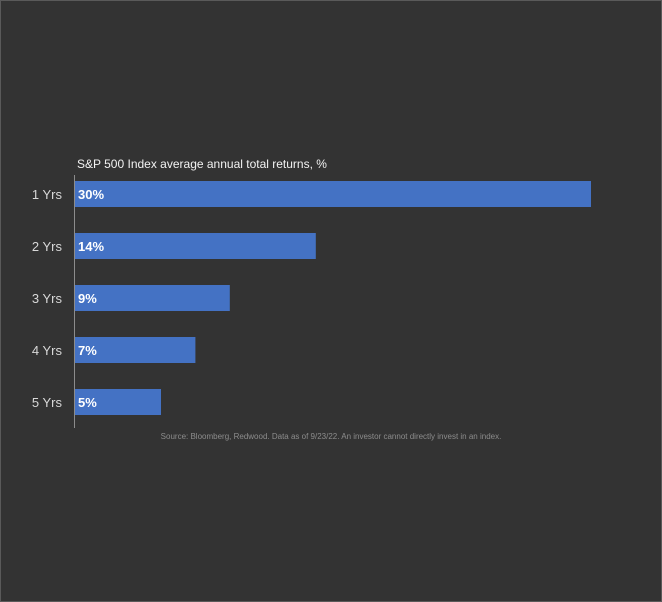 This screenshot has height=602, width=662. I want to click on category-tick-label: 1 Yrs, so click(47, 194).